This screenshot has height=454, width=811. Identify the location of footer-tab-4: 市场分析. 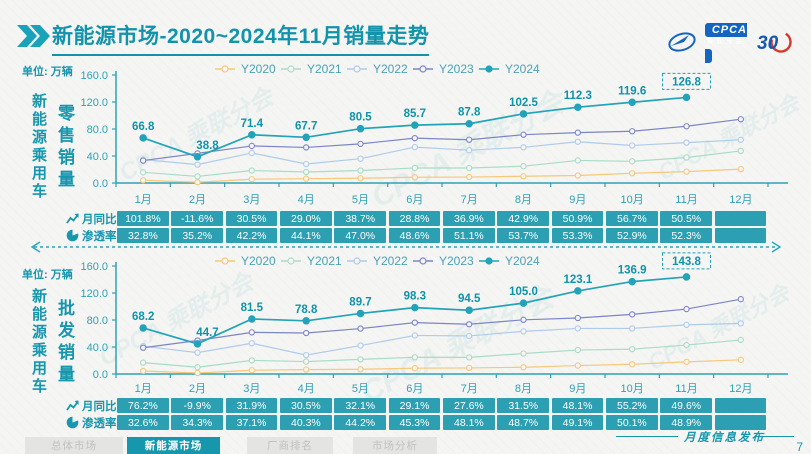
(395, 445).